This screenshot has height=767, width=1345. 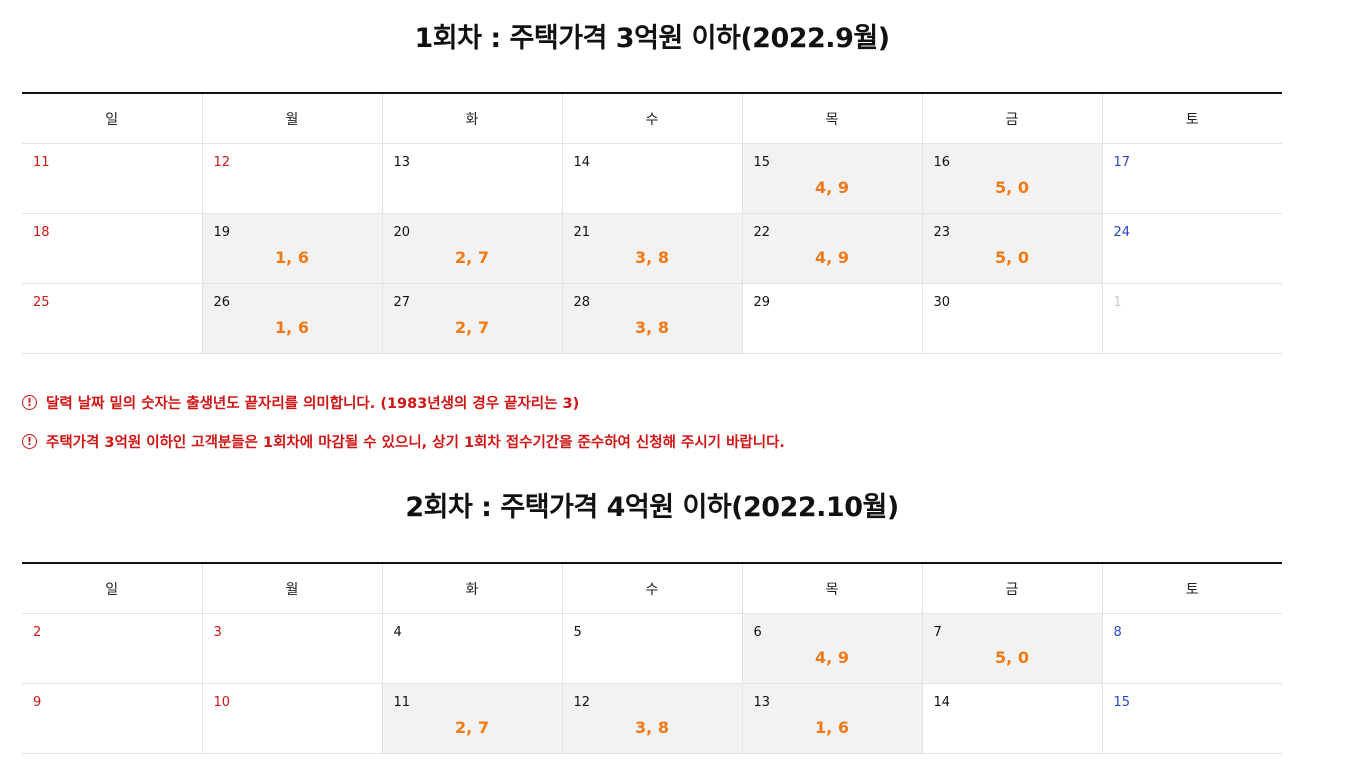 What do you see at coordinates (1191, 178) in the screenshot?
I see `calendar-day-cell: 17` at bounding box center [1191, 178].